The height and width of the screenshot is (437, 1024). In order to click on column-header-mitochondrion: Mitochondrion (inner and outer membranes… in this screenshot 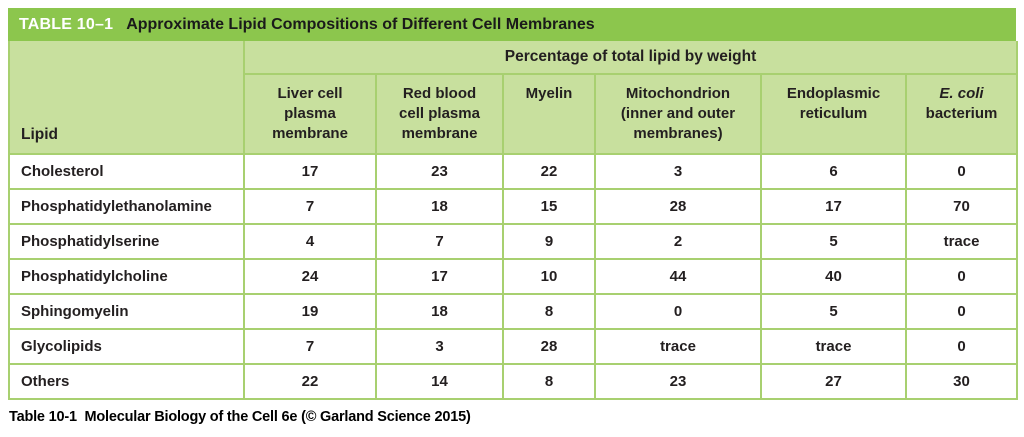, I will do `click(678, 114)`.